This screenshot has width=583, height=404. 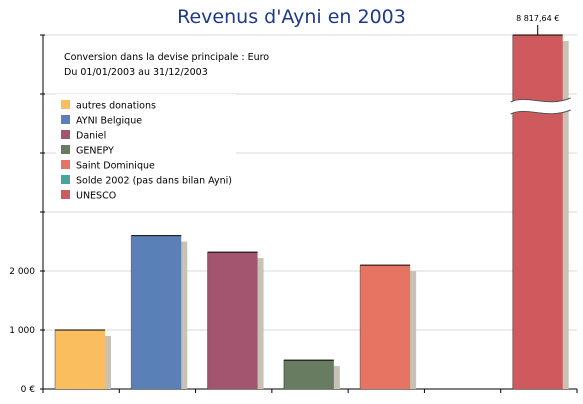 I want to click on y-tick-label: 1 000, so click(x=22, y=331).